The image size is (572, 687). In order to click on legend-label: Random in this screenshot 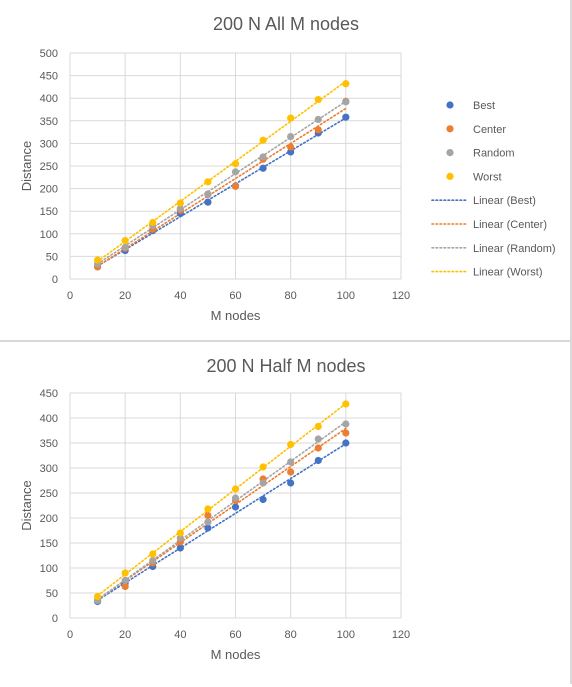, I will do `click(494, 154)`.